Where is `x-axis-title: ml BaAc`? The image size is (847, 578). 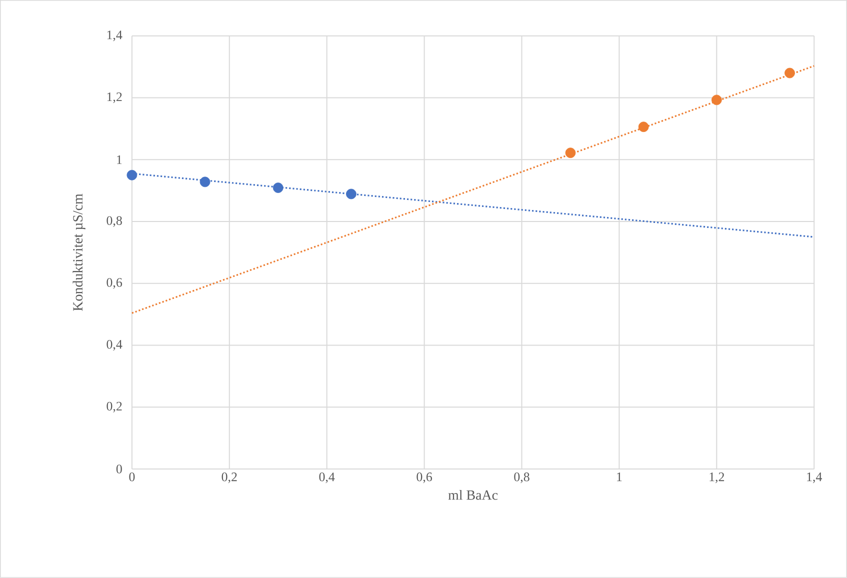 x-axis-title: ml BaAc is located at coordinates (473, 495).